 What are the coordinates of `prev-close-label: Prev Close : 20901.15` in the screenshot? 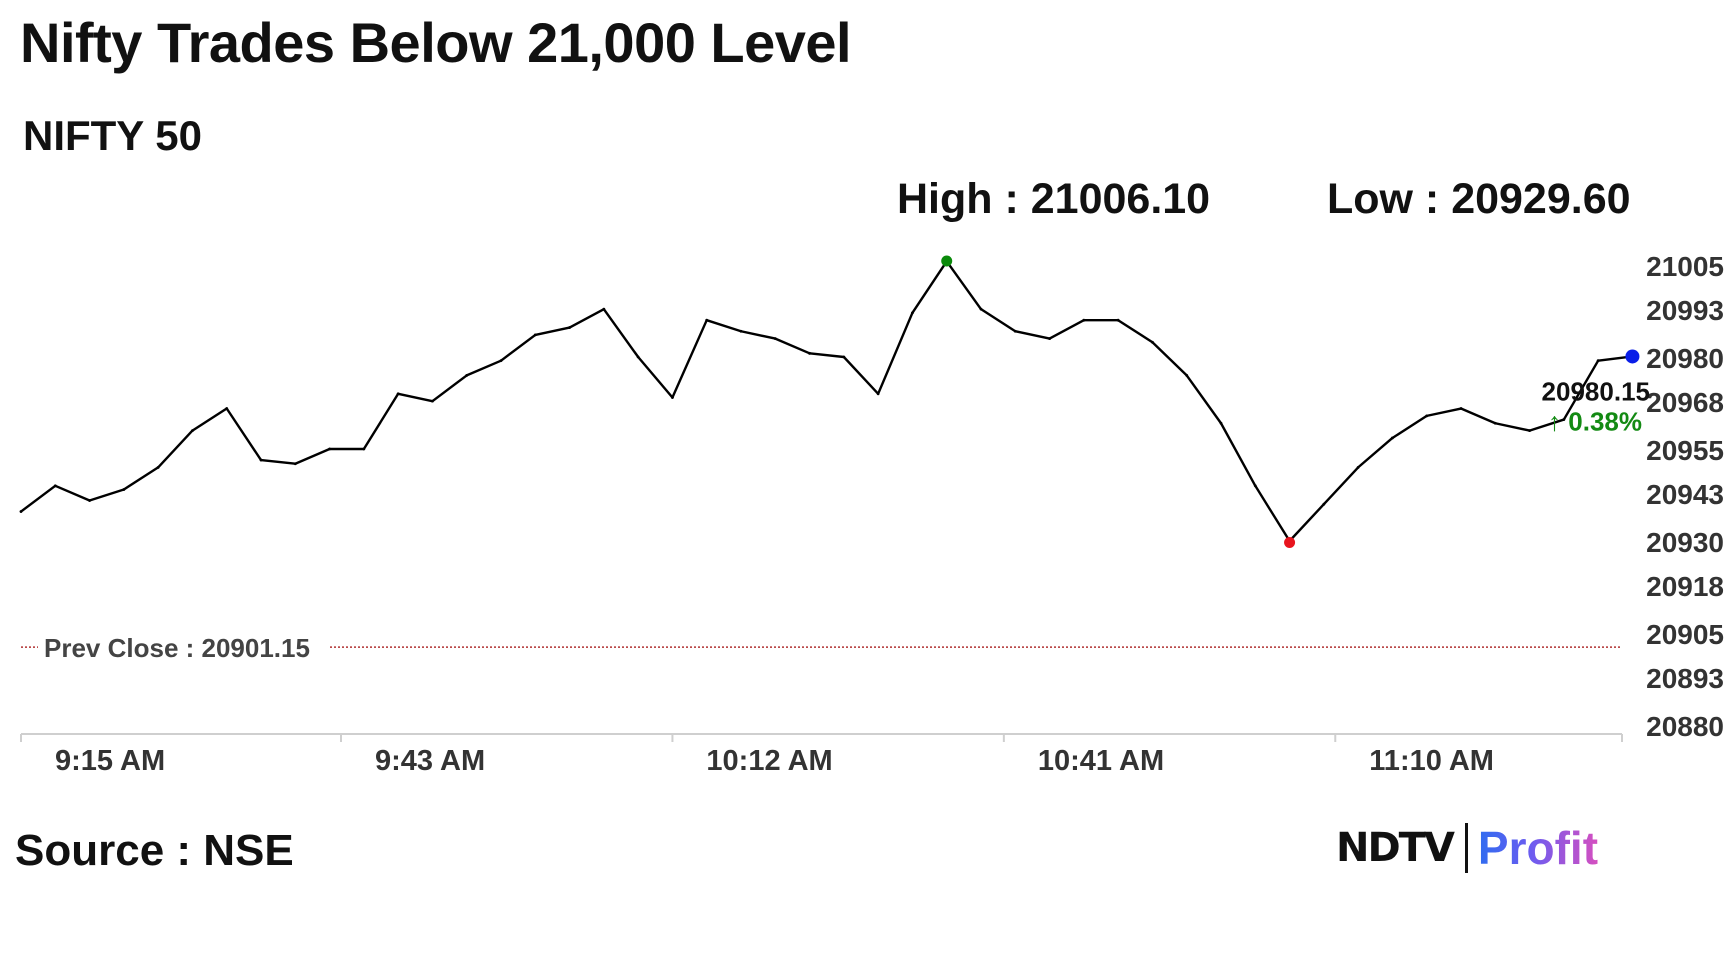 It's located at (177, 648).